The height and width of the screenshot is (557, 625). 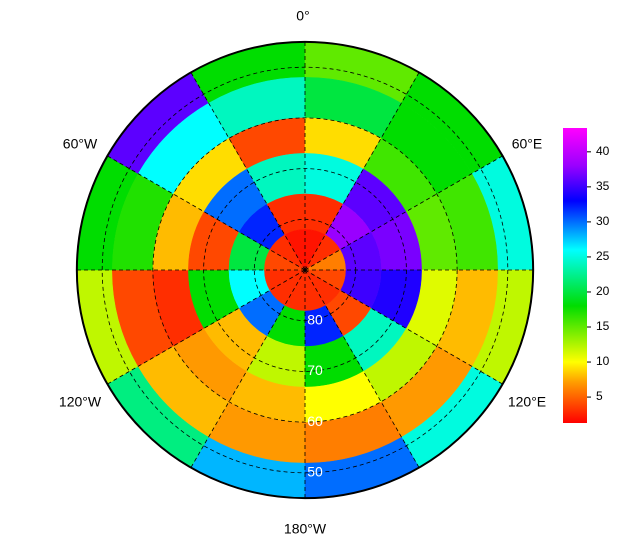 I want to click on cell, so click(x=315, y=290).